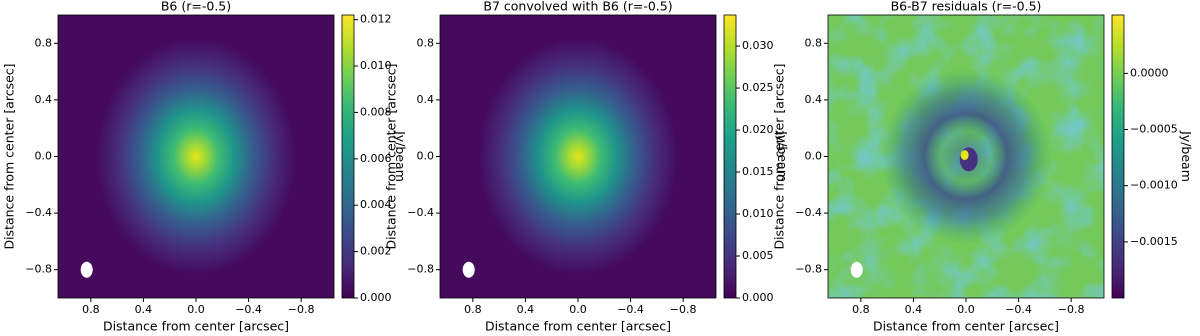 The image size is (1200, 336). I want to click on colorbar-tick-label: −0.0015, so click(1154, 241).